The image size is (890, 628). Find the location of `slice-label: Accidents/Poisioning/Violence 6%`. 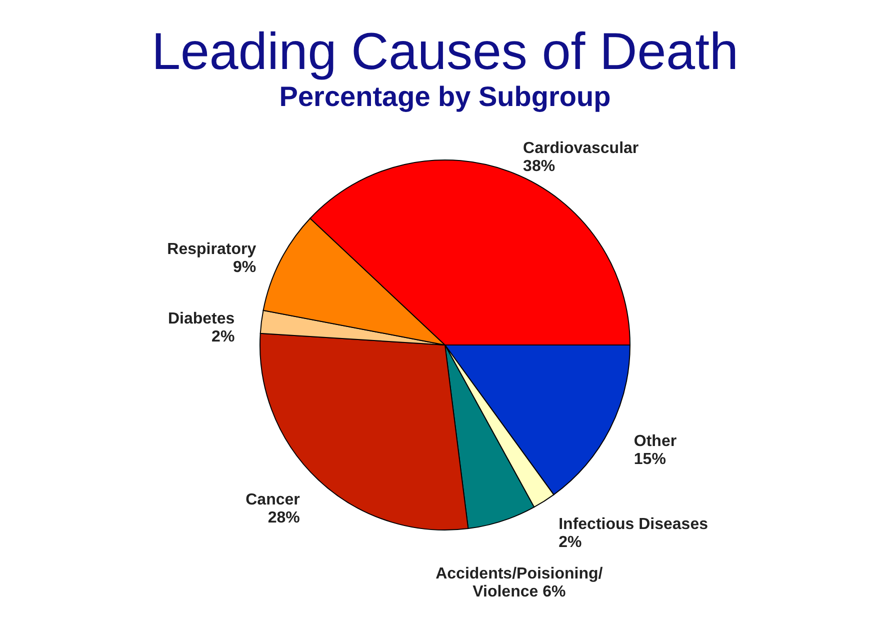

slice-label: Accidents/Poisioning/Violence 6% is located at coordinates (520, 582).